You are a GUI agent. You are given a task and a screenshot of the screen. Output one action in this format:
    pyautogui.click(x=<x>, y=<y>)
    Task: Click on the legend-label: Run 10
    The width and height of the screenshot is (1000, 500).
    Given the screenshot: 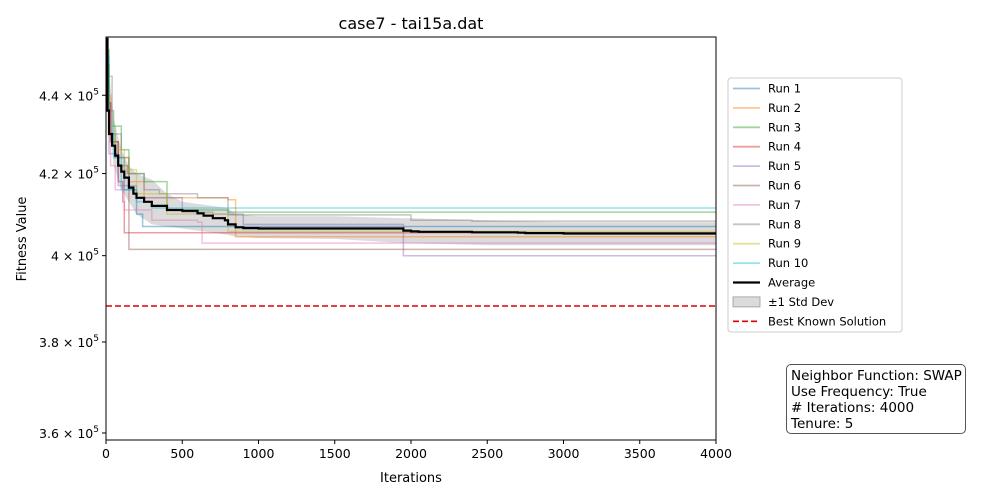 What is the action you would take?
    pyautogui.click(x=788, y=263)
    